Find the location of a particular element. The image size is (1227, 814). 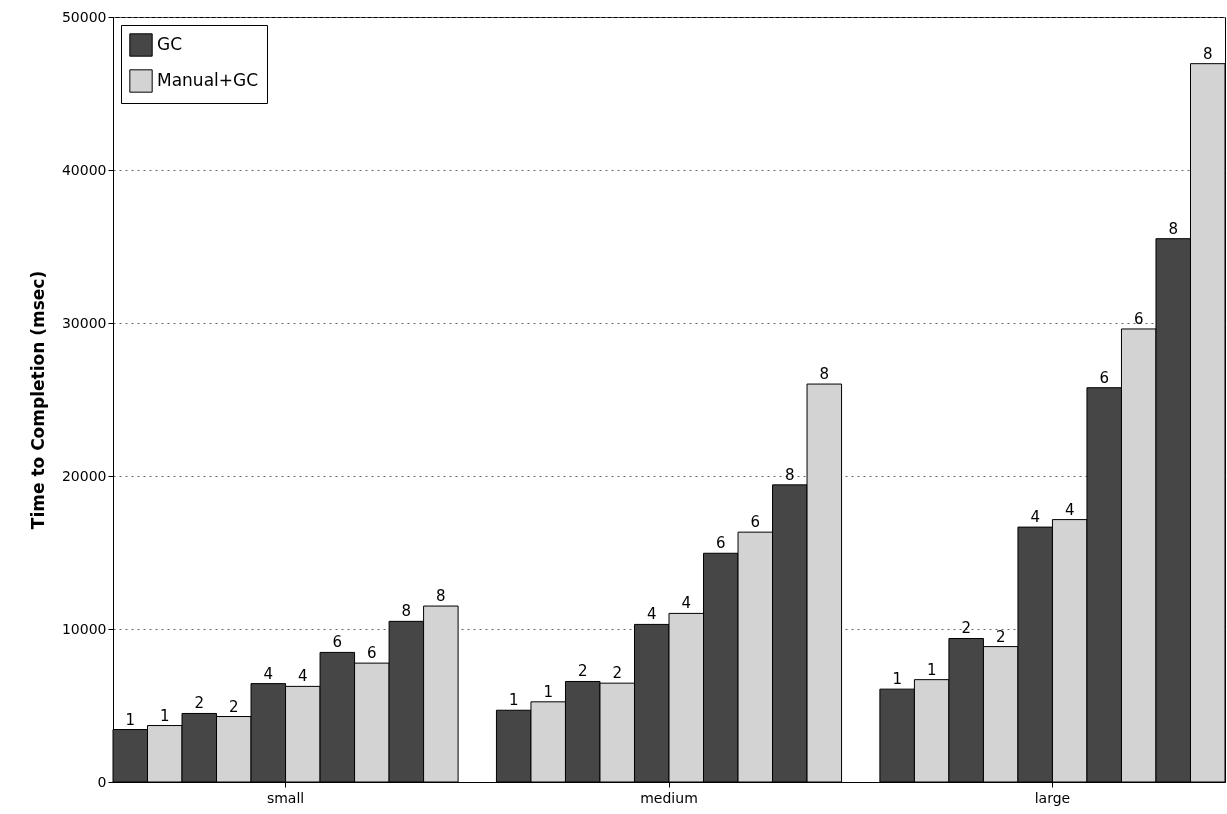

x-tick-label: small is located at coordinates (285, 797).